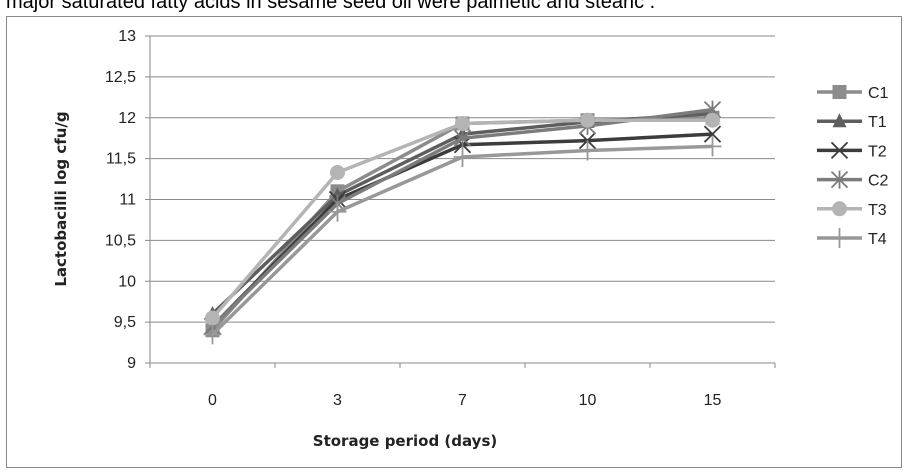 This screenshot has width=908, height=472. I want to click on y-tick-label: 12, so click(127, 118).